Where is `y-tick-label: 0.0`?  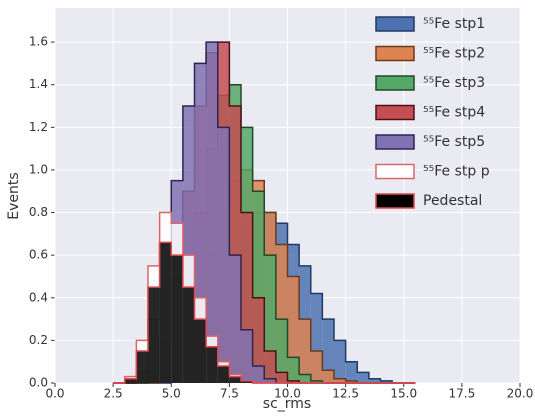
y-tick-label: 0.0 is located at coordinates (38, 383).